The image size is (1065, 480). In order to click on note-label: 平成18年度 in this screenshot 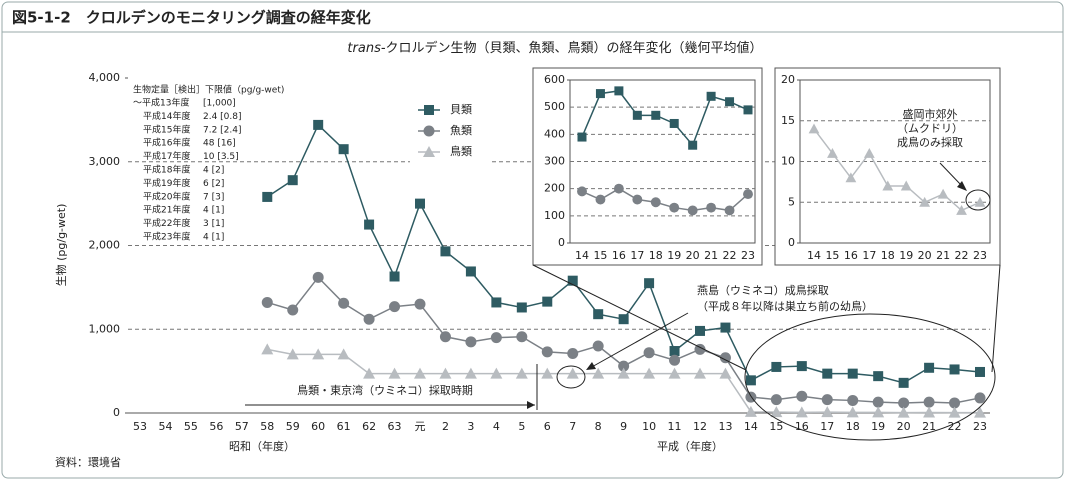, I will do `click(166, 170)`.